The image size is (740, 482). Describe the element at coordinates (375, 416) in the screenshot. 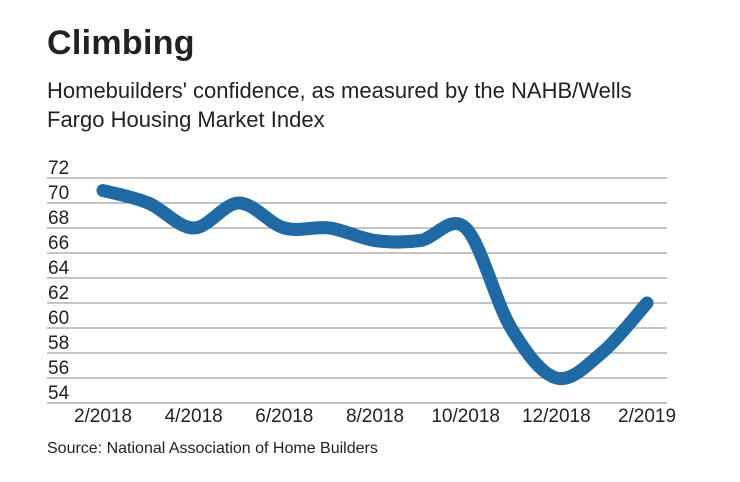

I see `x-tick-label: 8/2018` at that location.